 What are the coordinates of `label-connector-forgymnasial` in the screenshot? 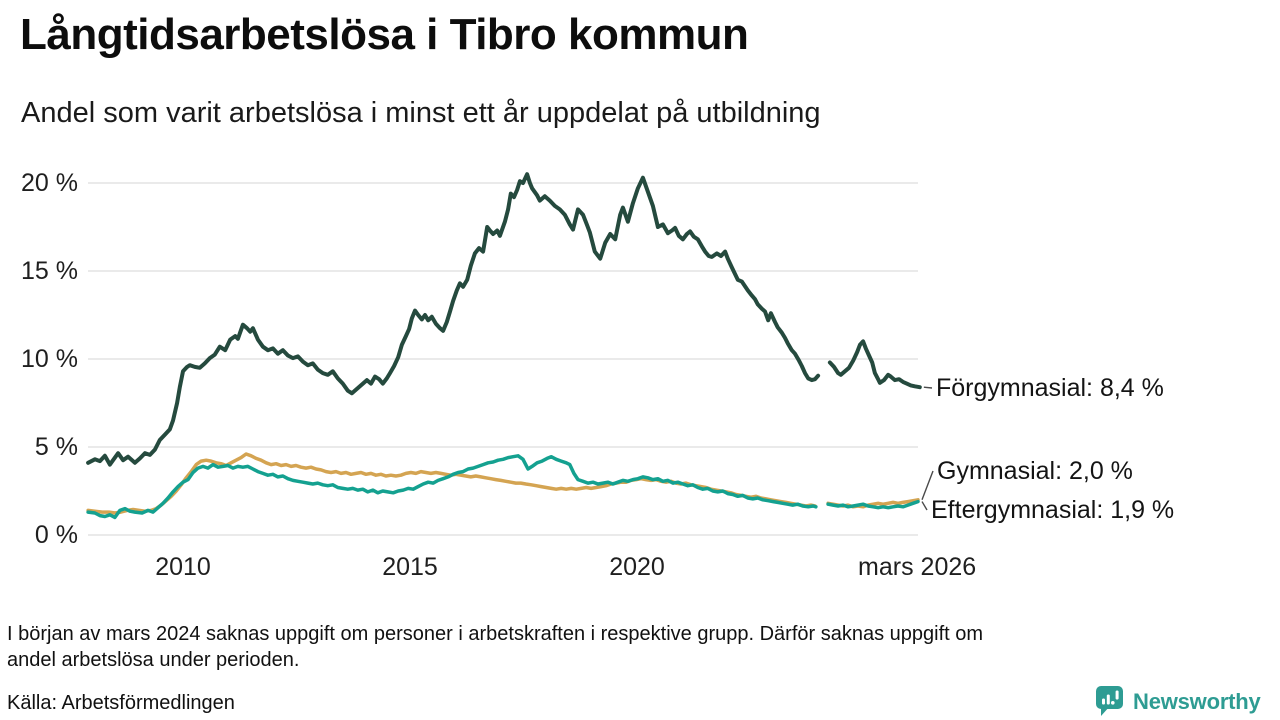 It's located at (928, 387).